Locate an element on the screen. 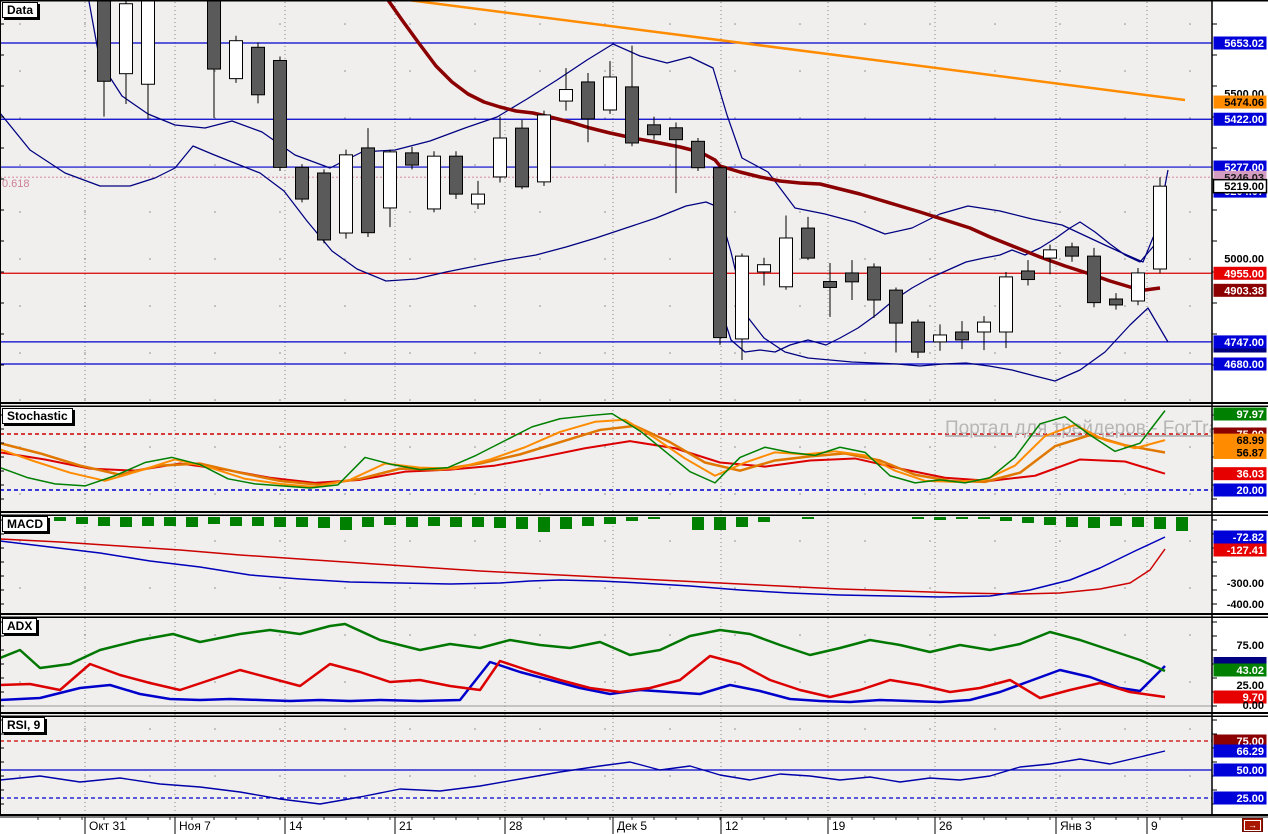 The width and height of the screenshot is (1268, 834). axis-label: 43.02 is located at coordinates (1240, 670).